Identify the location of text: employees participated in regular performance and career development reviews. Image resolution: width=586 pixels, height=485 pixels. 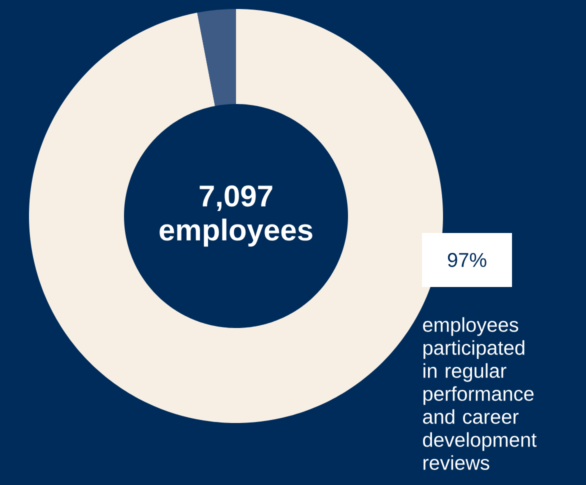
(480, 393).